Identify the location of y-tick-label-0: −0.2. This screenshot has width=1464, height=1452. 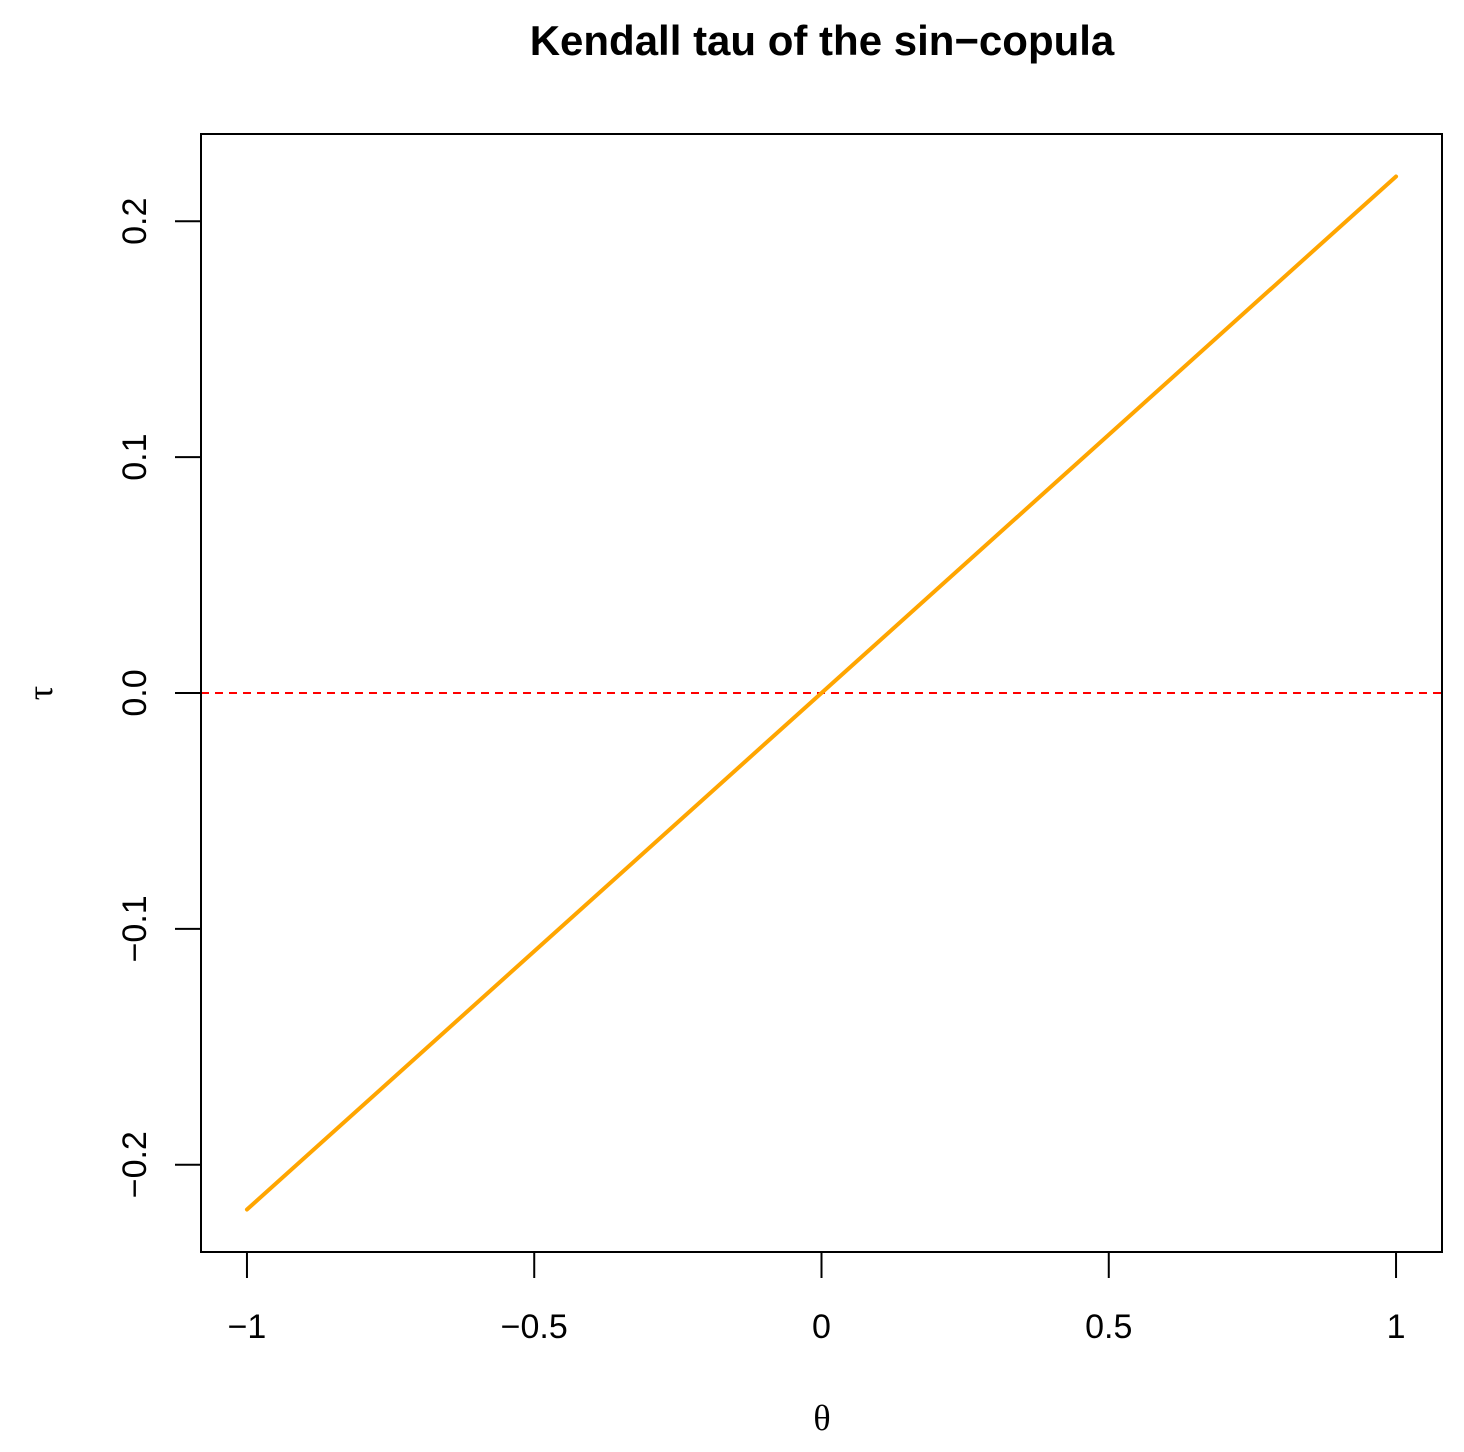
(135, 1164).